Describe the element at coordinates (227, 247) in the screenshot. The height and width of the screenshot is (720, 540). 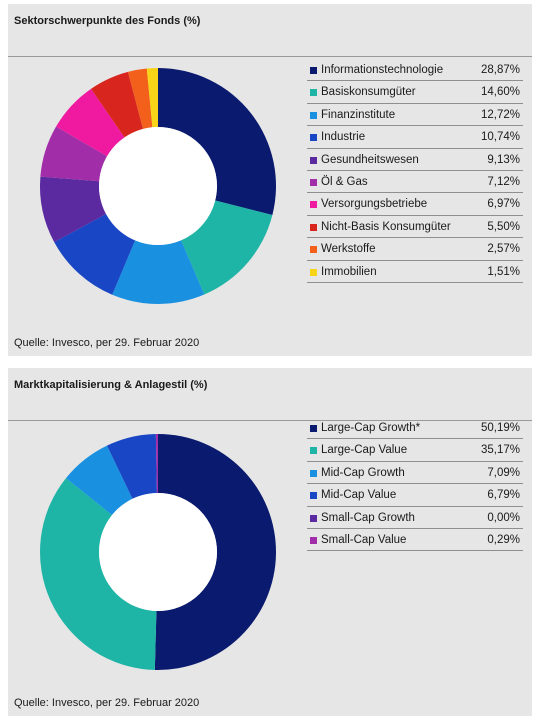
I see `donut-slice-basiskonsumgueter` at that location.